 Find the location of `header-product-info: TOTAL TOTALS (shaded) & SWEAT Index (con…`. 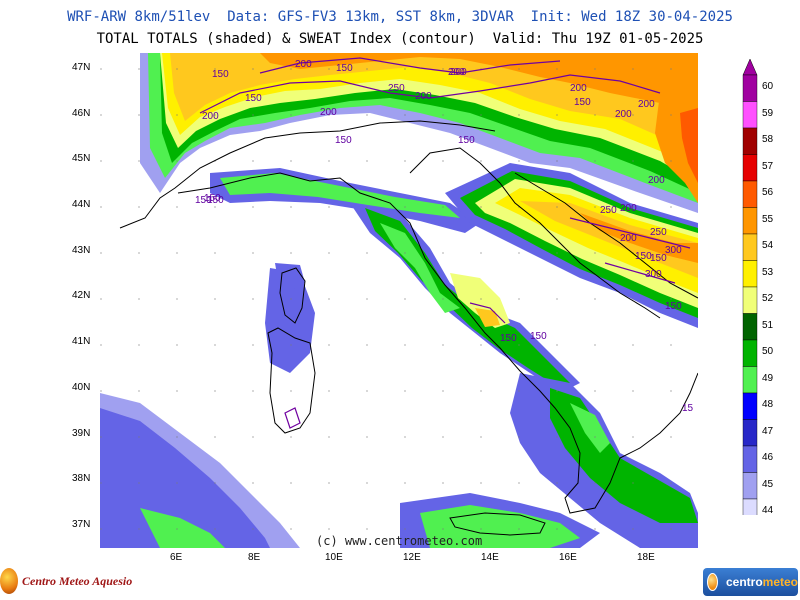

header-product-info: TOTAL TOTALS (shaded) & SWEAT Index (con… is located at coordinates (400, 39).